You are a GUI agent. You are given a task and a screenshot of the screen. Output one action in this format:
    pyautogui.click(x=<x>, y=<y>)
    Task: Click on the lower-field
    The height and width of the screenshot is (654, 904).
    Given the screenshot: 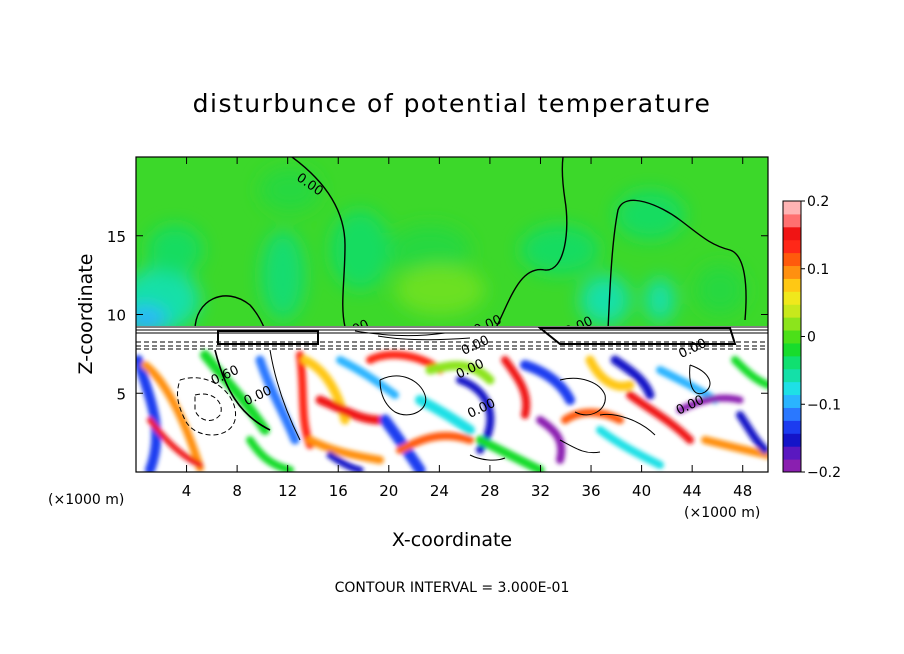 What is the action you would take?
    pyautogui.click(x=452, y=411)
    